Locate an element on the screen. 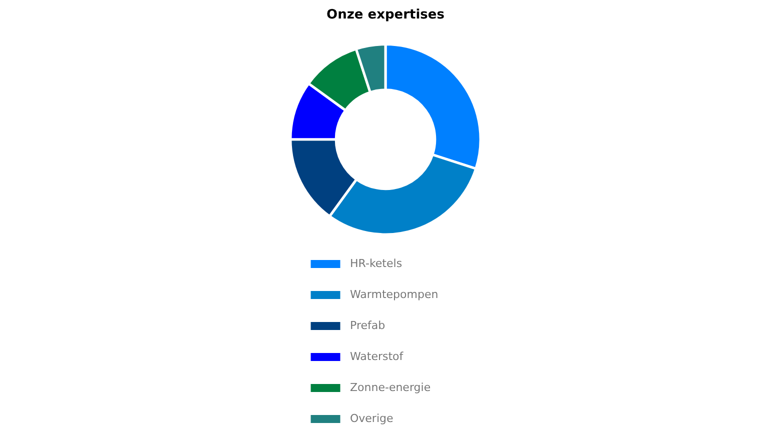 This screenshot has height=433, width=770. legend-label: Warmtepompen is located at coordinates (394, 294).